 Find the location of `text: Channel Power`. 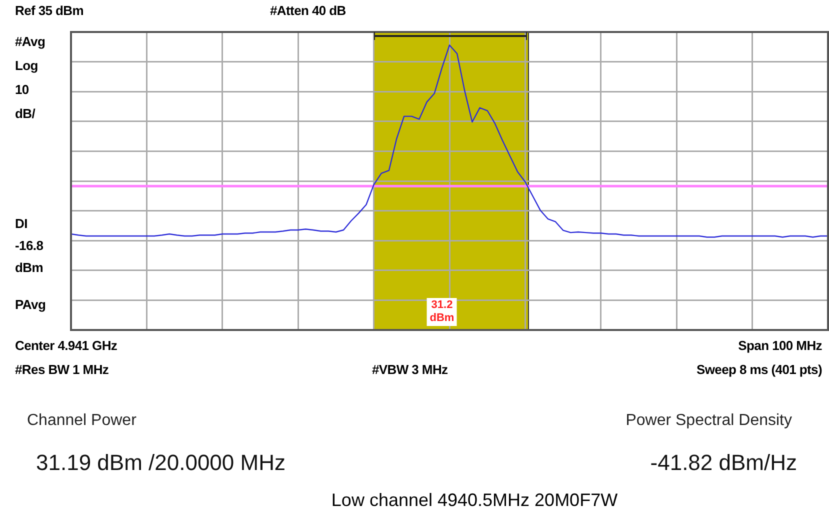

text: Channel Power is located at coordinates (81, 421).